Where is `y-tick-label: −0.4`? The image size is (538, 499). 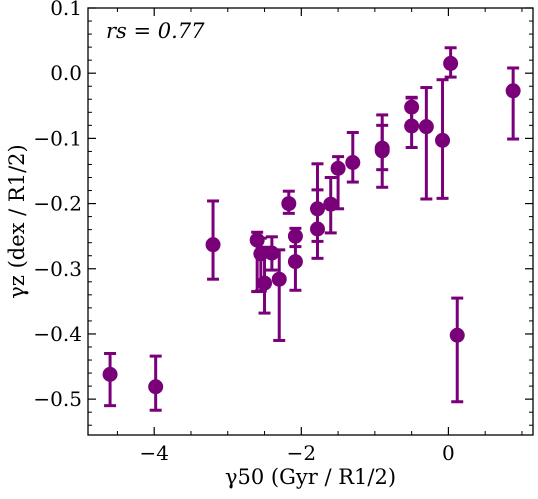
y-tick-label: −0.4 is located at coordinates (57, 334).